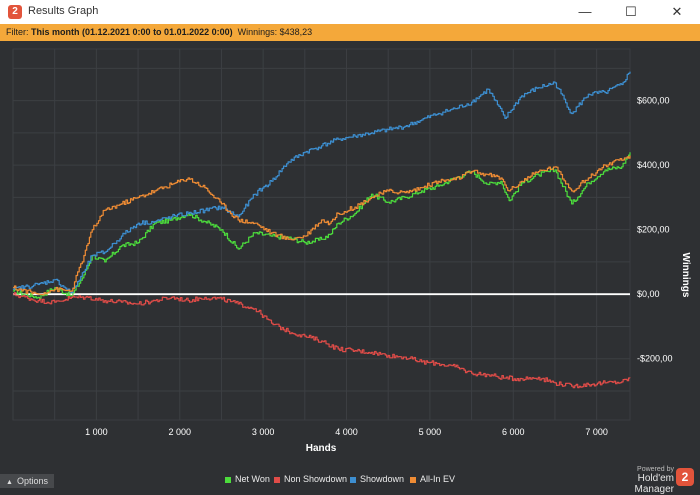 The image size is (700, 495). What do you see at coordinates (316, 479) in the screenshot?
I see `legend-label: Non Showdown` at bounding box center [316, 479].